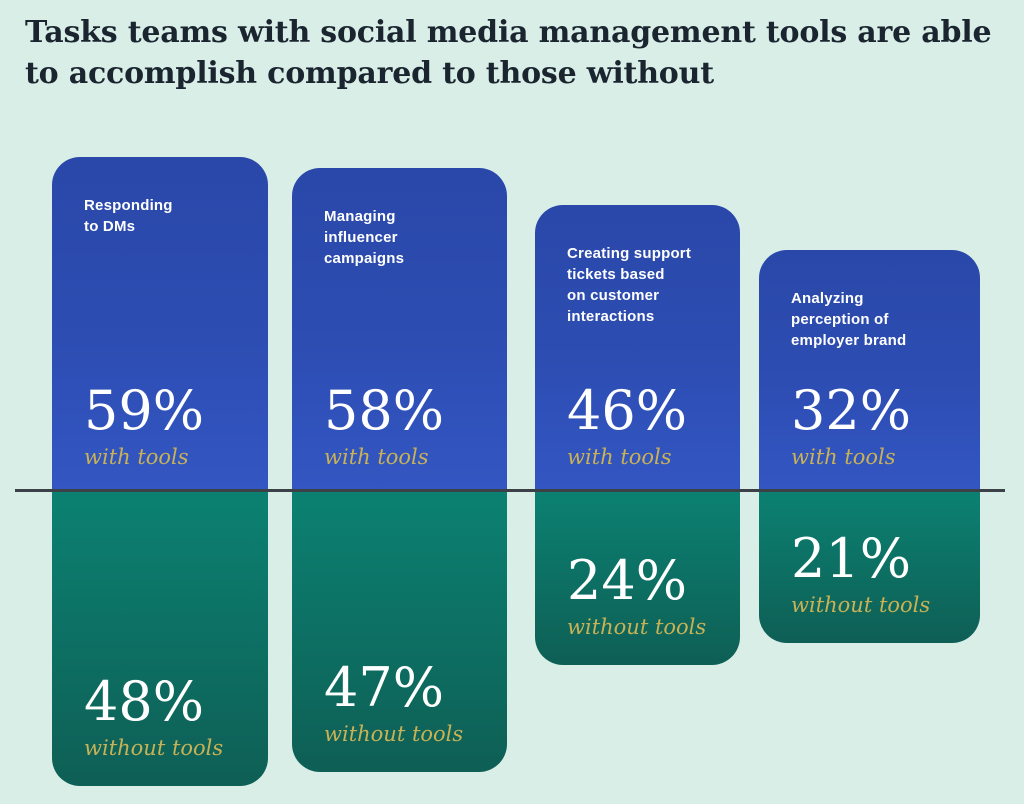  Describe the element at coordinates (384, 687) in the screenshot. I see `without-tools-value: 47%` at that location.